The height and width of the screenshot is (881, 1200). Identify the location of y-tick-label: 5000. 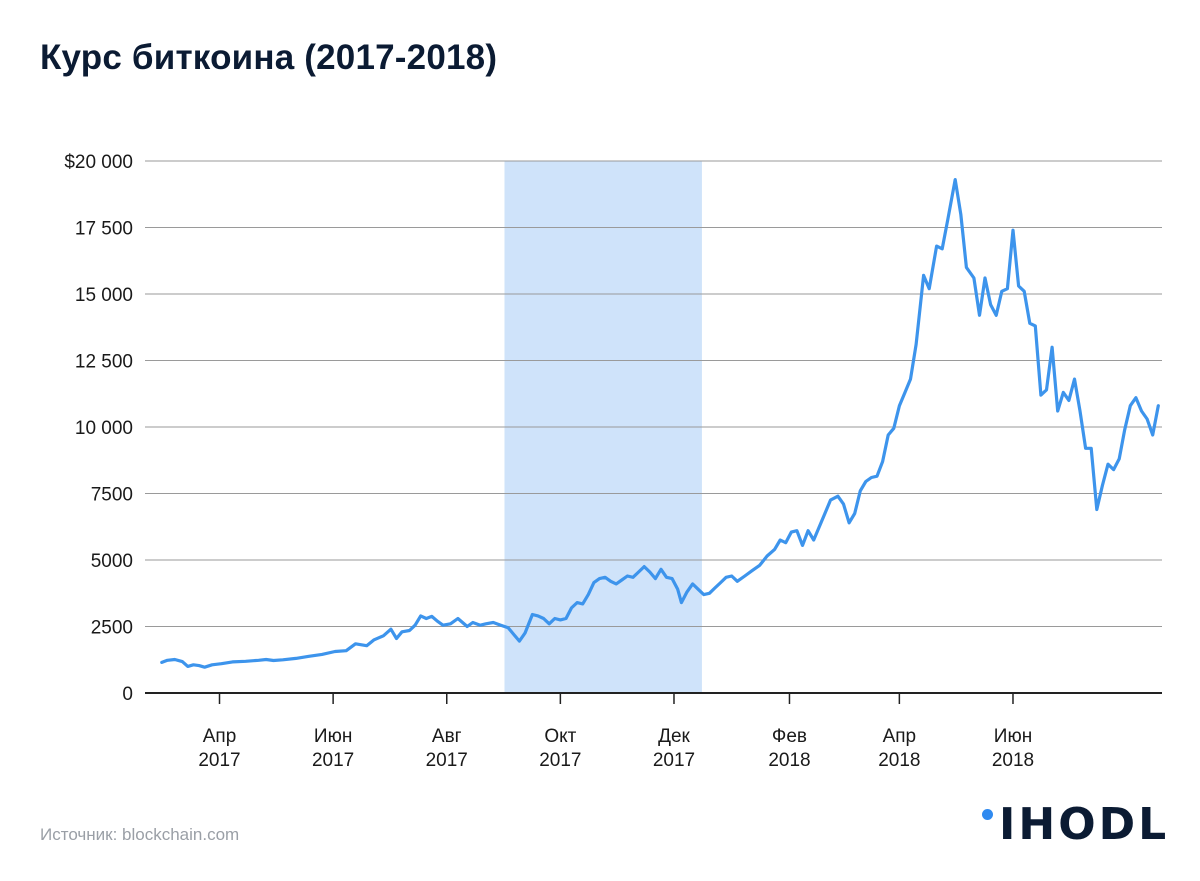
(112, 561).